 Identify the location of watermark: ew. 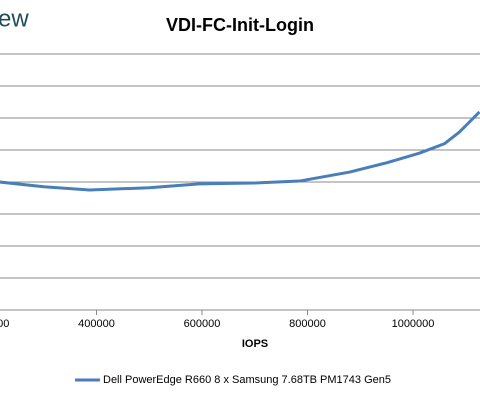
(14, 18).